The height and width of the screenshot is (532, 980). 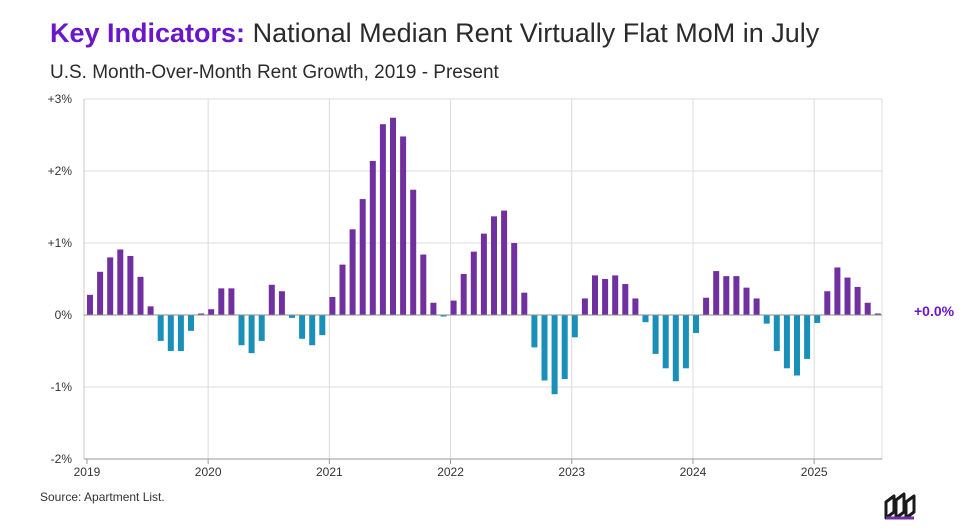 What do you see at coordinates (60, 243) in the screenshot?
I see `y-tick-label: +1%` at bounding box center [60, 243].